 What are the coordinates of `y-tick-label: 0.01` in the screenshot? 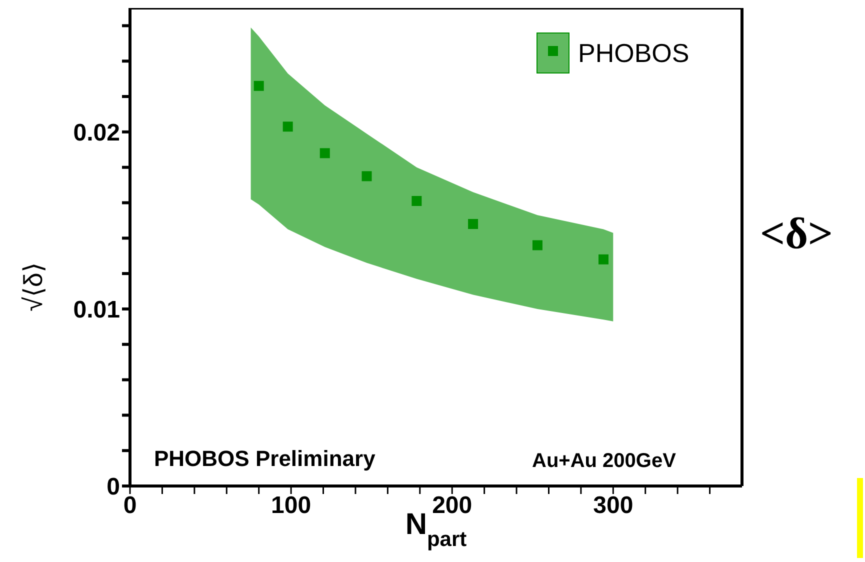 It's located at (96, 310).